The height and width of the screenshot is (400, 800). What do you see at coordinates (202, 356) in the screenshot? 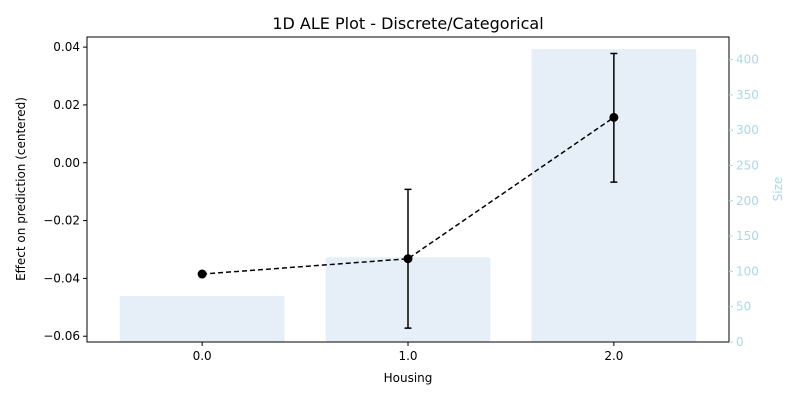
I see `x-tick-label: 0.0` at bounding box center [202, 356].